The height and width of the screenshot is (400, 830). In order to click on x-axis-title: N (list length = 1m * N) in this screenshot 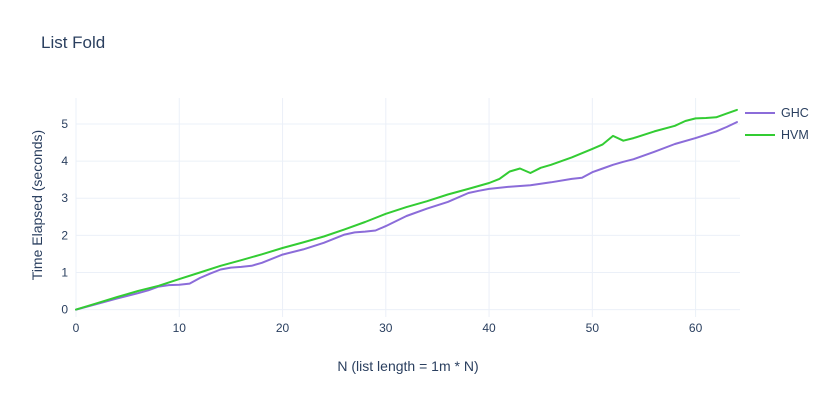, I will do `click(408, 366)`.